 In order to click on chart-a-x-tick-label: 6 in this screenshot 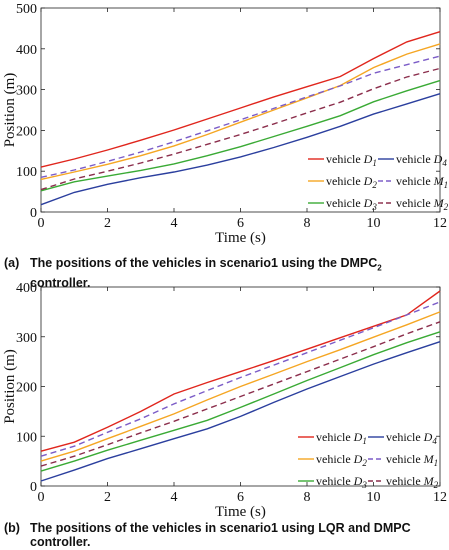, I will do `click(240, 223)`.